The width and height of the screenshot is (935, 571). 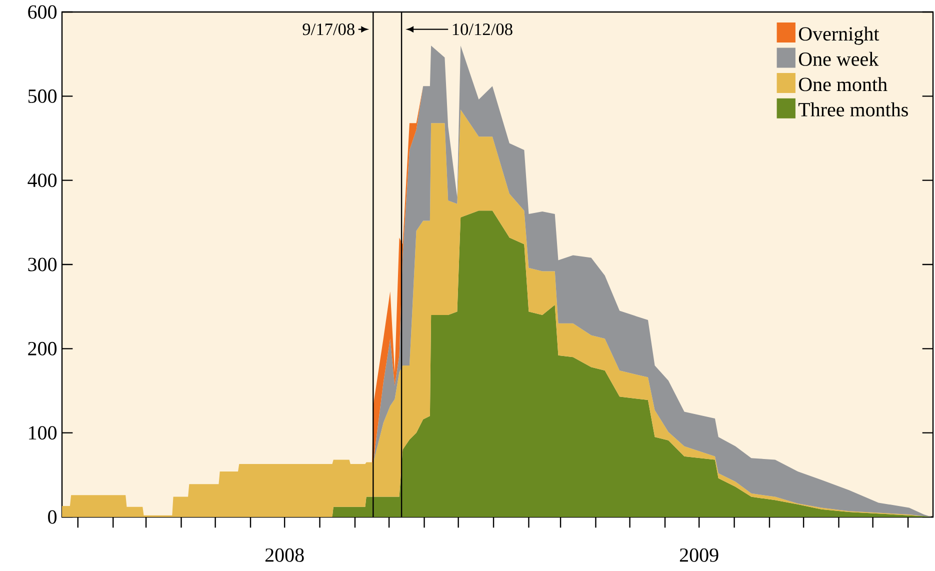 I want to click on y-tick-label: 300, so click(x=42, y=265).